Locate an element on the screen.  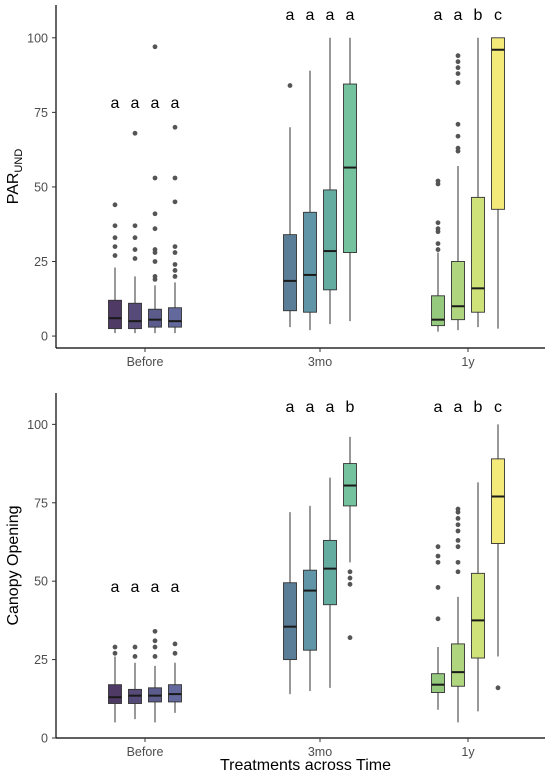
box-Before-4: a is located at coordinates (175, 646).